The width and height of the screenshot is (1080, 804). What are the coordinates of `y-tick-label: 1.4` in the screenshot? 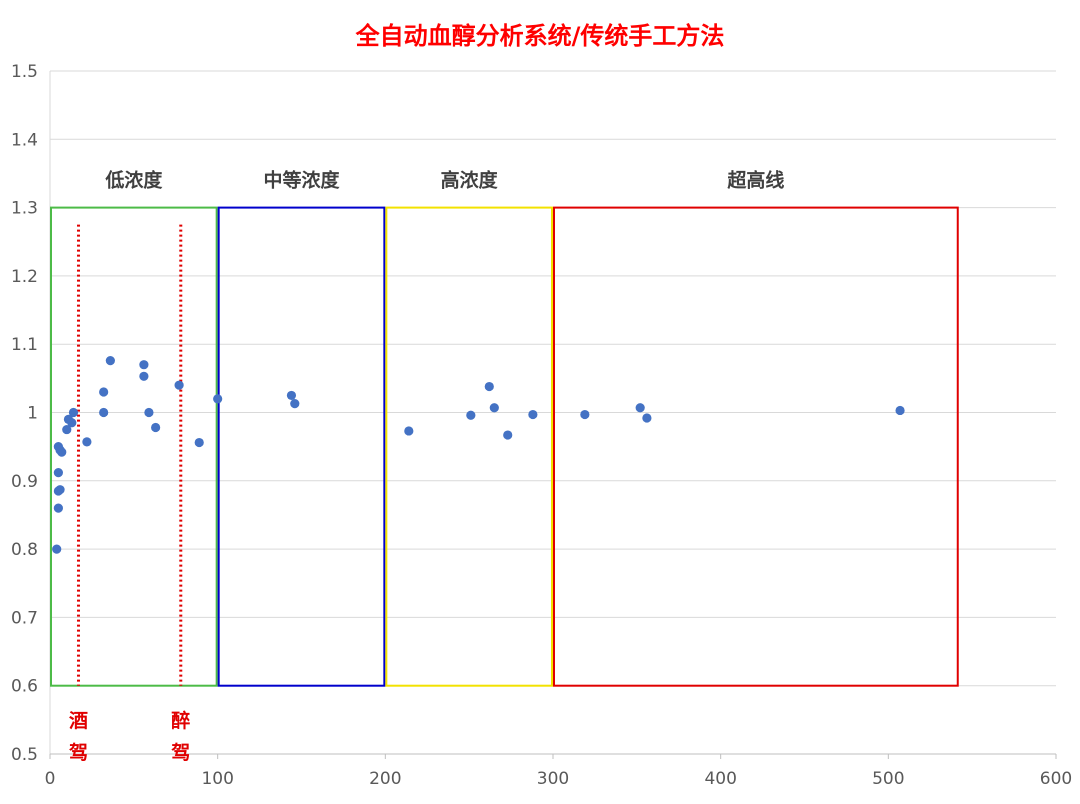 It's located at (24, 140).